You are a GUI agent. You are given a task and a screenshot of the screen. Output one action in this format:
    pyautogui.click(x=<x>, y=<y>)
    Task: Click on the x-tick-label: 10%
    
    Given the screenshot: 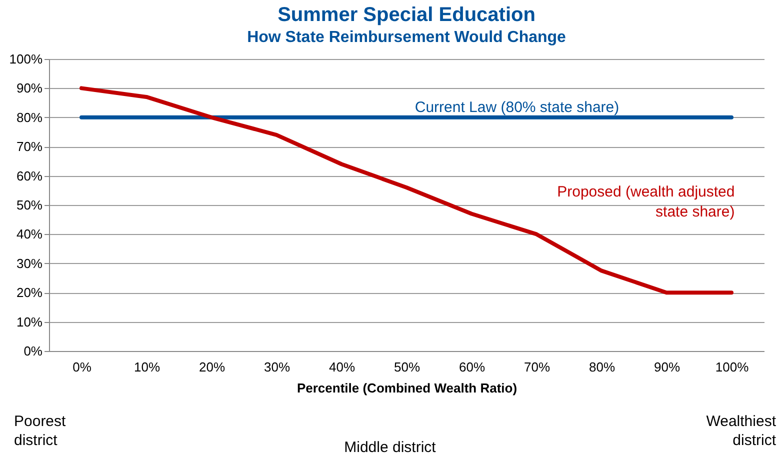 What is the action you would take?
    pyautogui.click(x=147, y=367)
    